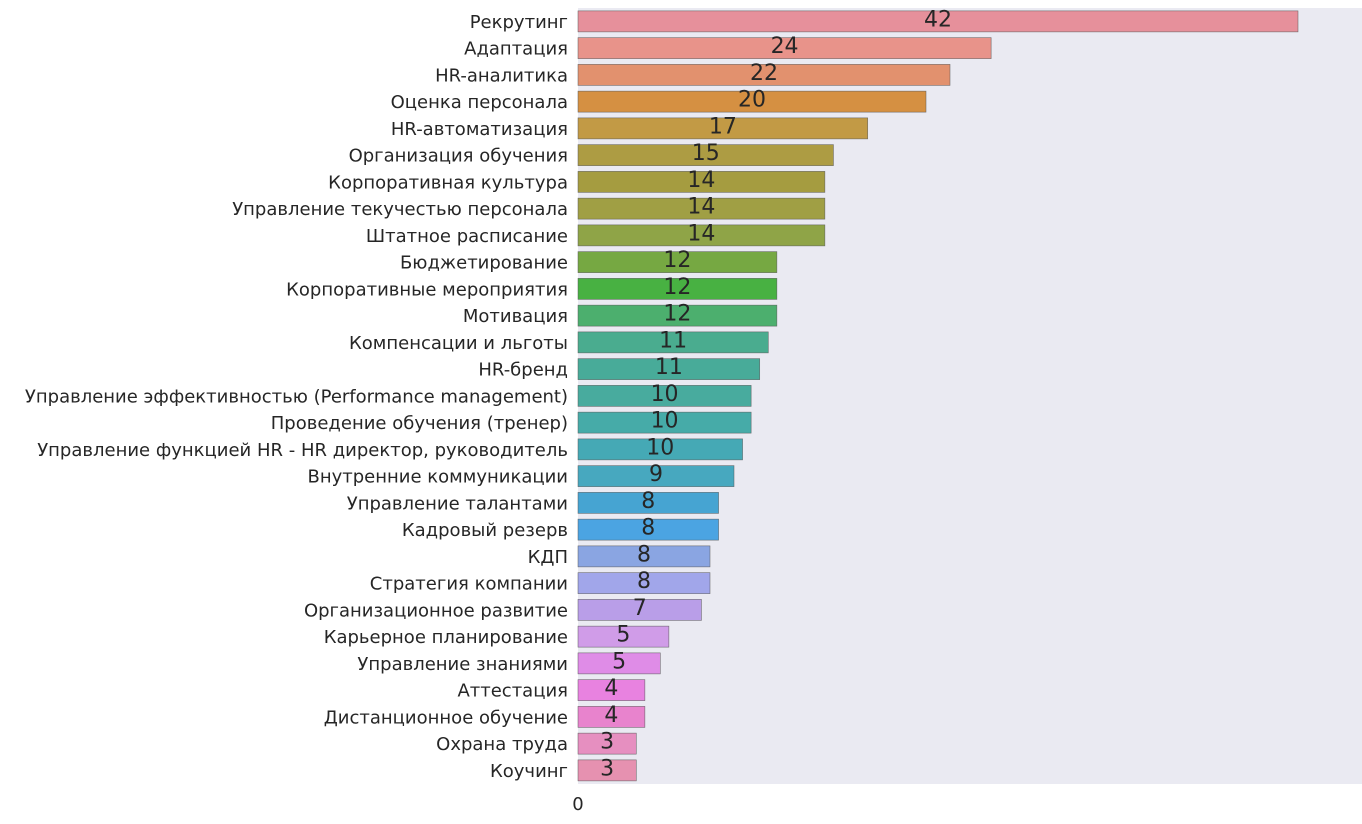  I want to click on category-label: Оценка персонала, so click(479, 102).